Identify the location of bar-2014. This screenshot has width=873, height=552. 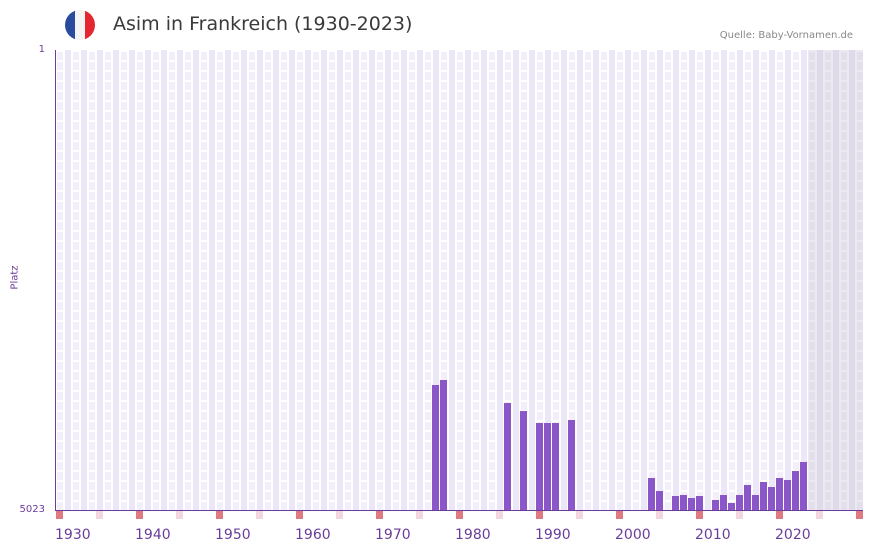
(731, 506).